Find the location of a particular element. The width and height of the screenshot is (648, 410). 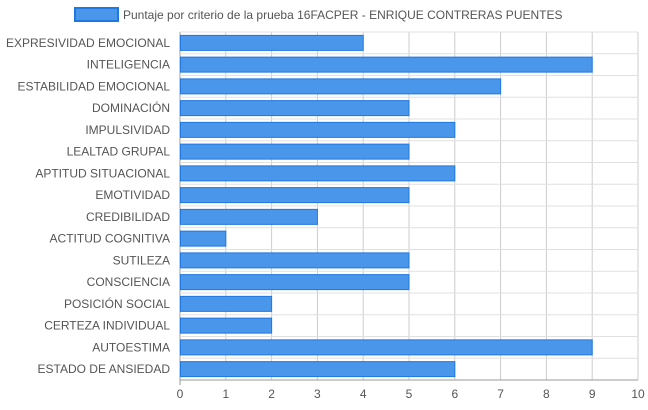

category-label: ESTABILIDAD EMOCIONAL is located at coordinates (94, 86).